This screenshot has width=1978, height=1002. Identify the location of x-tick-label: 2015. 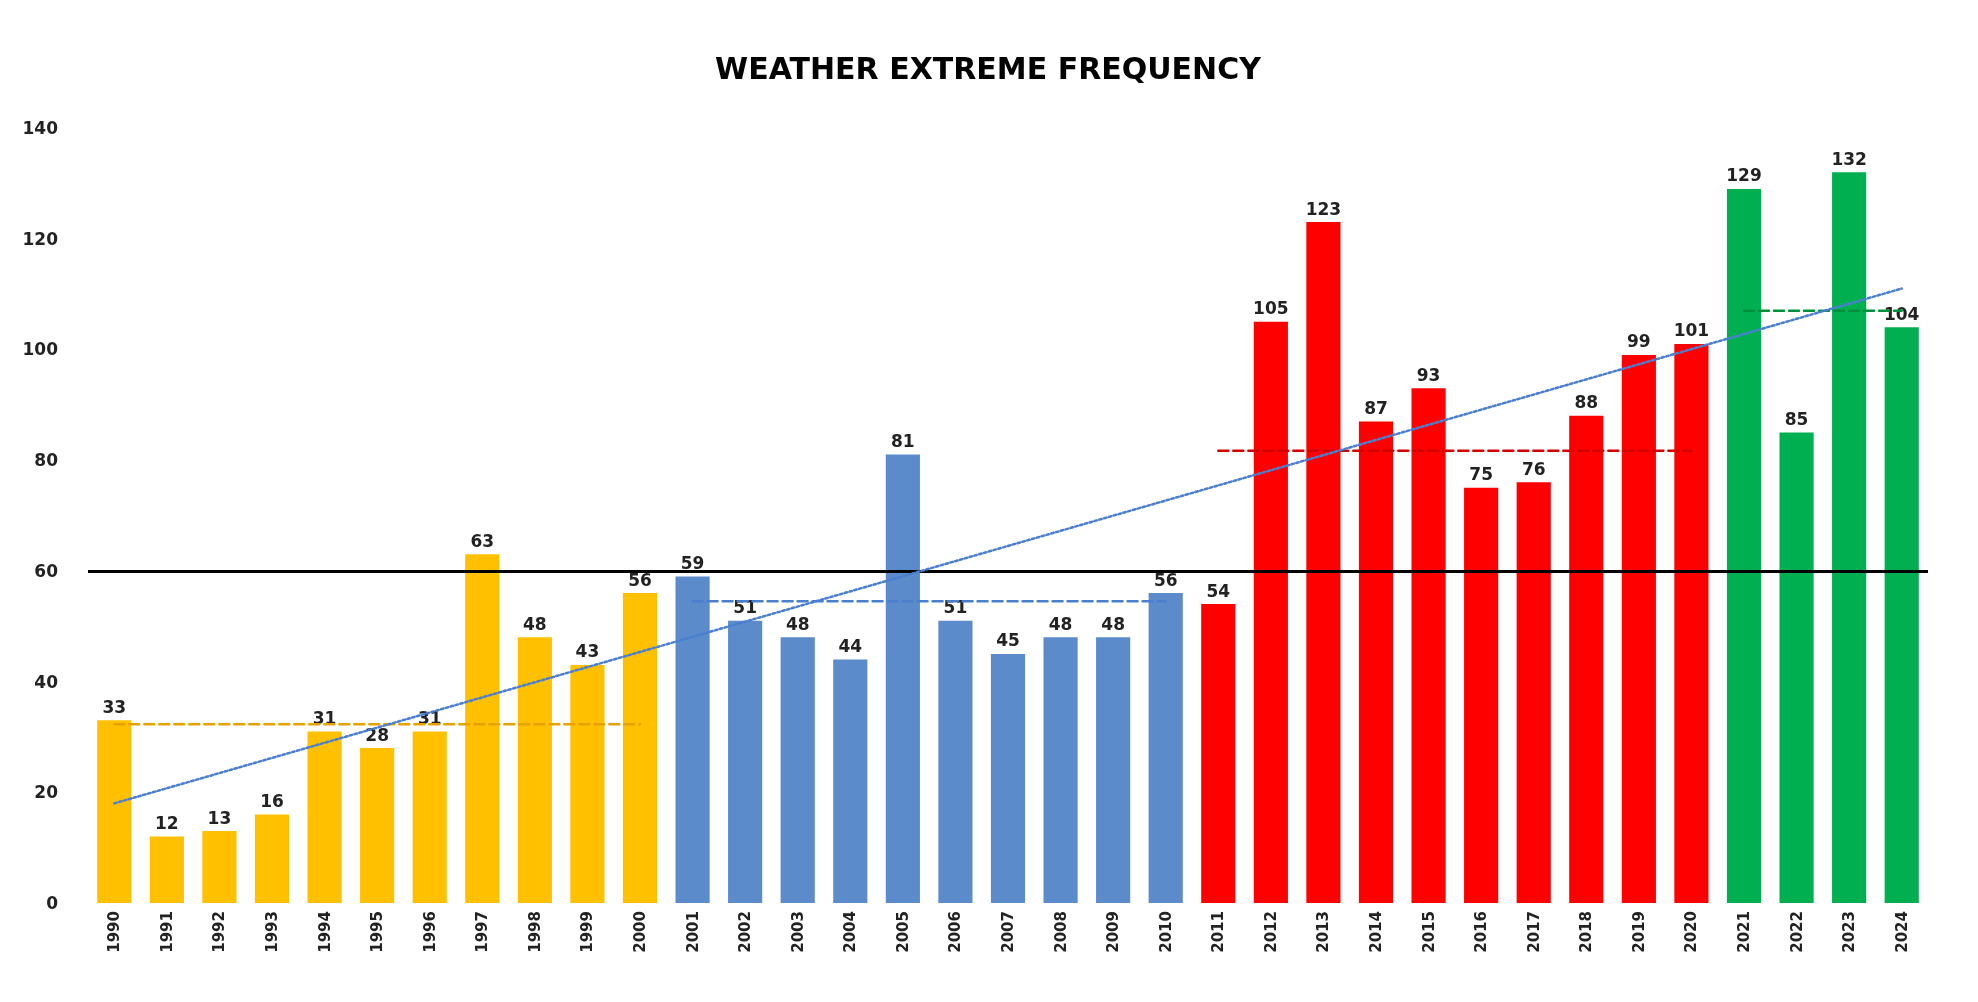
(1428, 932).